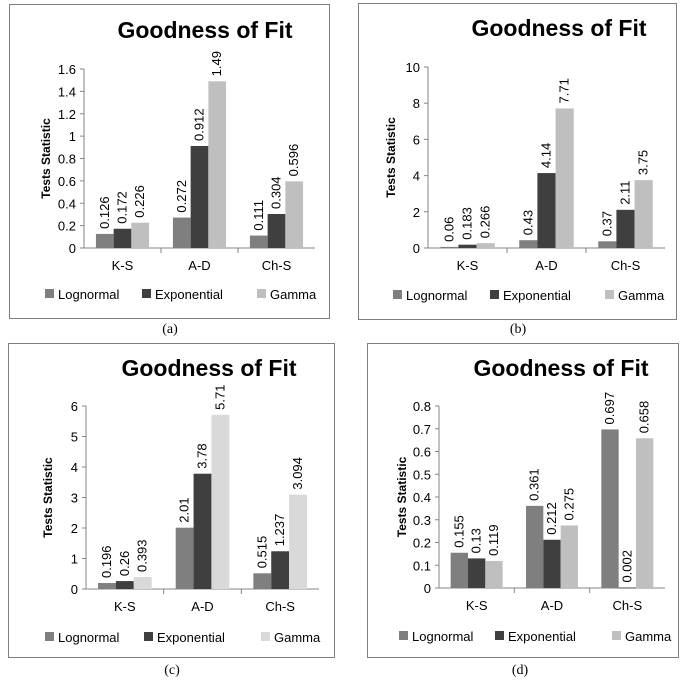 The image size is (684, 685). I want to click on y-tick-label: 0.4, so click(67, 203).